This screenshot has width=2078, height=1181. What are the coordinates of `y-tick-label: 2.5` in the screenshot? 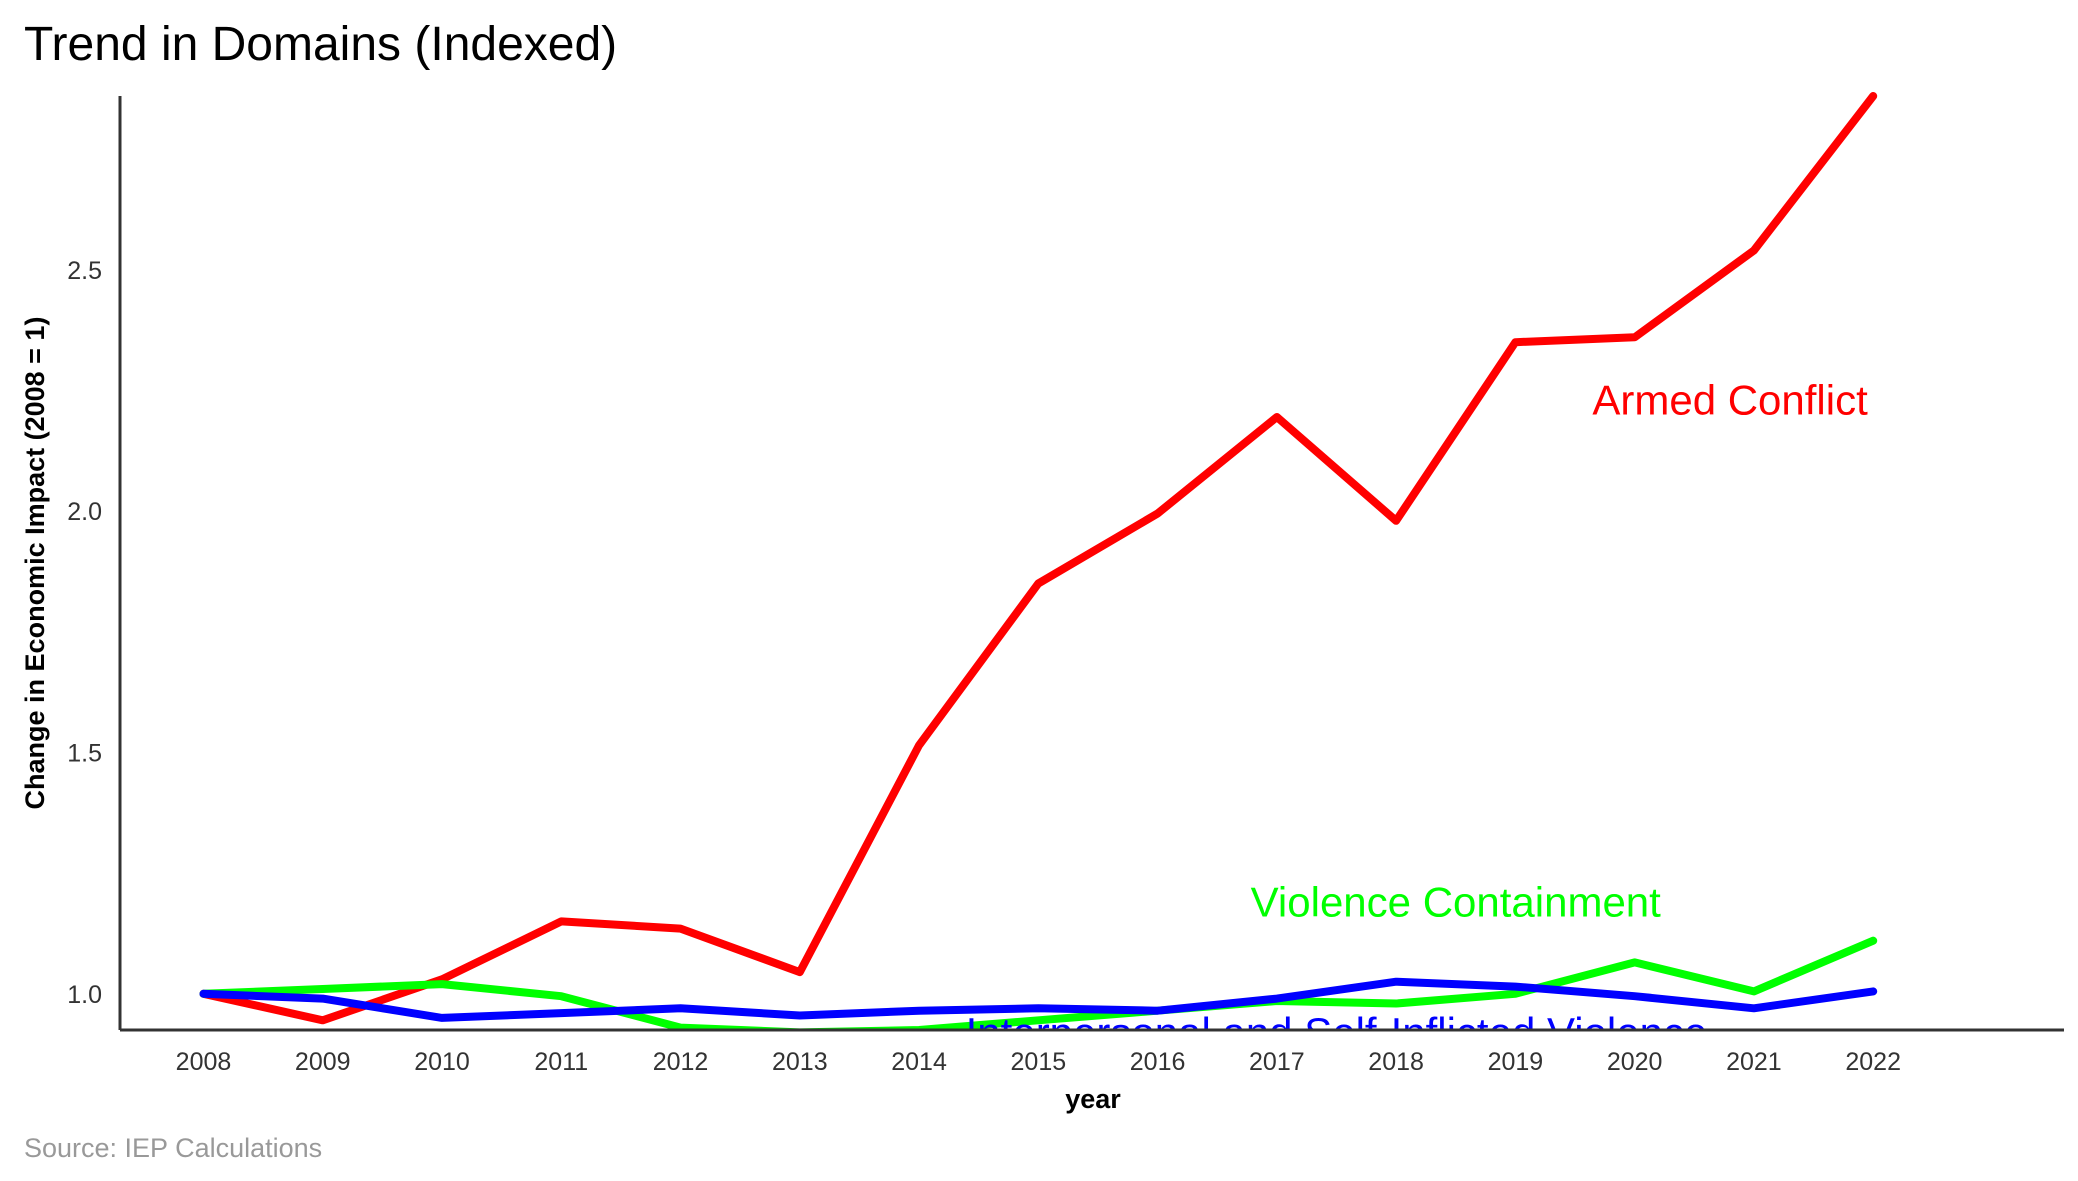 It's located at (84, 271).